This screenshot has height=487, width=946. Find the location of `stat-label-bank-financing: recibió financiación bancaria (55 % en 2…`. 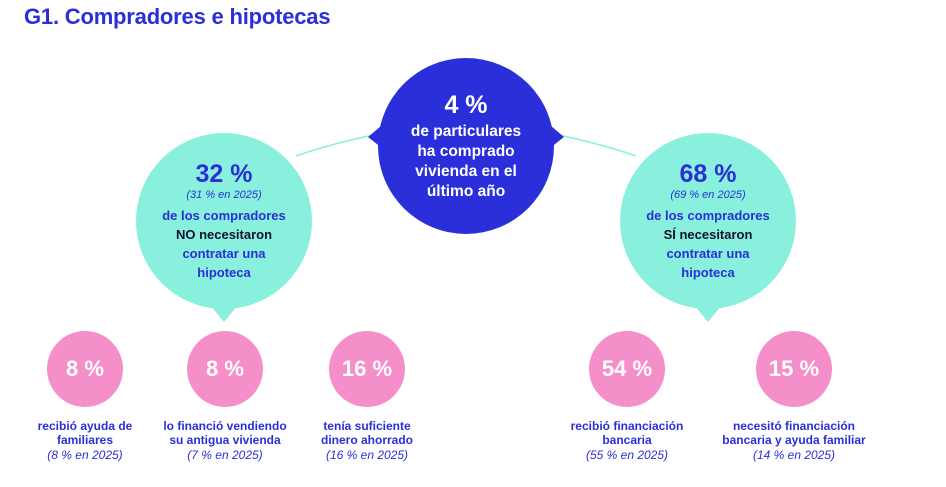

stat-label-bank-financing: recibió financiación bancaria (55 % en 2… is located at coordinates (627, 440).